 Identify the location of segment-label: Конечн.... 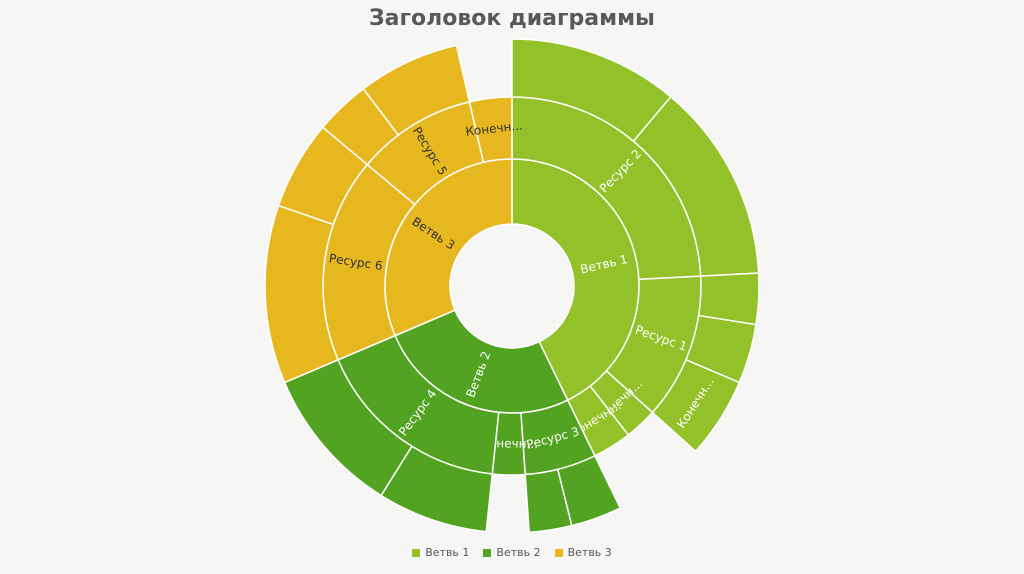
(494, 128).